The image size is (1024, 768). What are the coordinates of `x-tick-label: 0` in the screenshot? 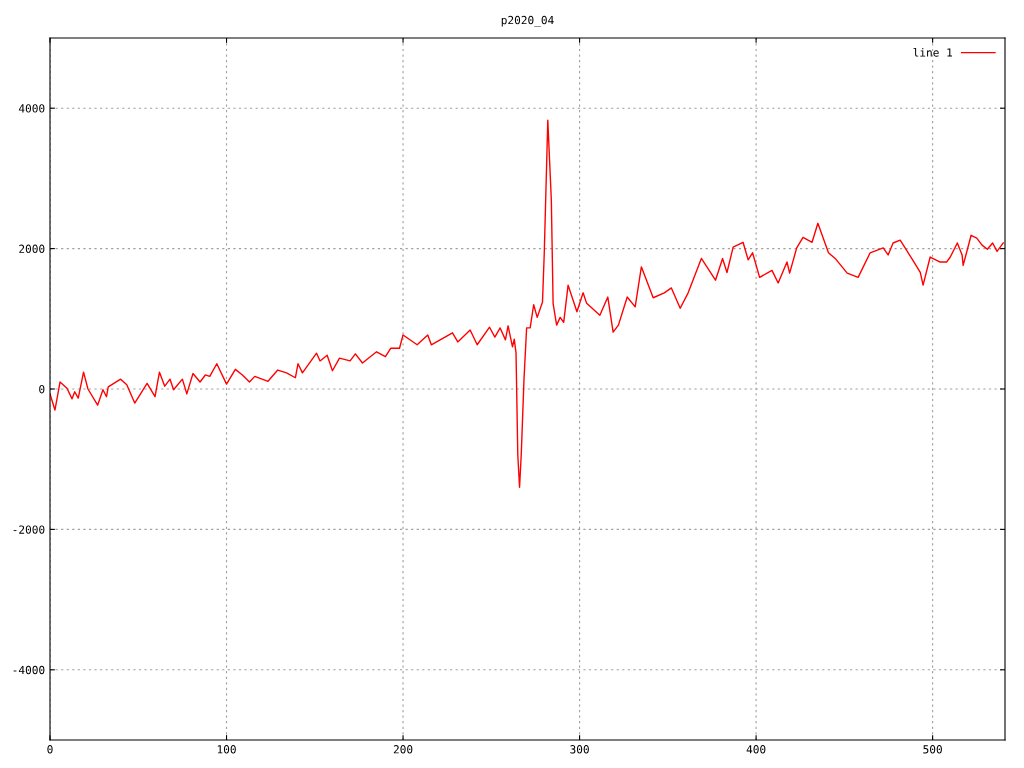 It's located at (50, 749).